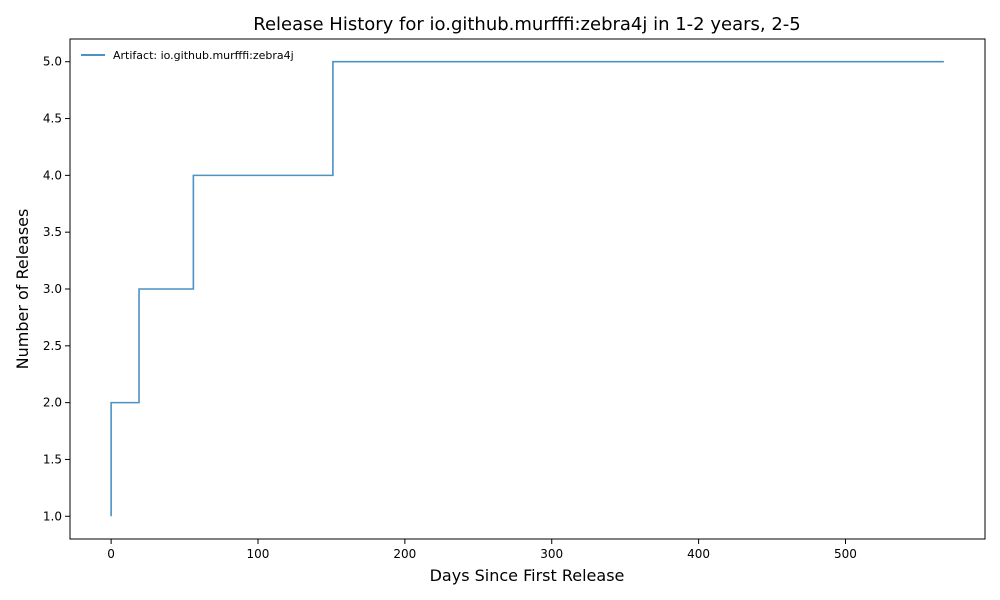 The height and width of the screenshot is (600, 1000). I want to click on x-tick-label: 100, so click(258, 554).